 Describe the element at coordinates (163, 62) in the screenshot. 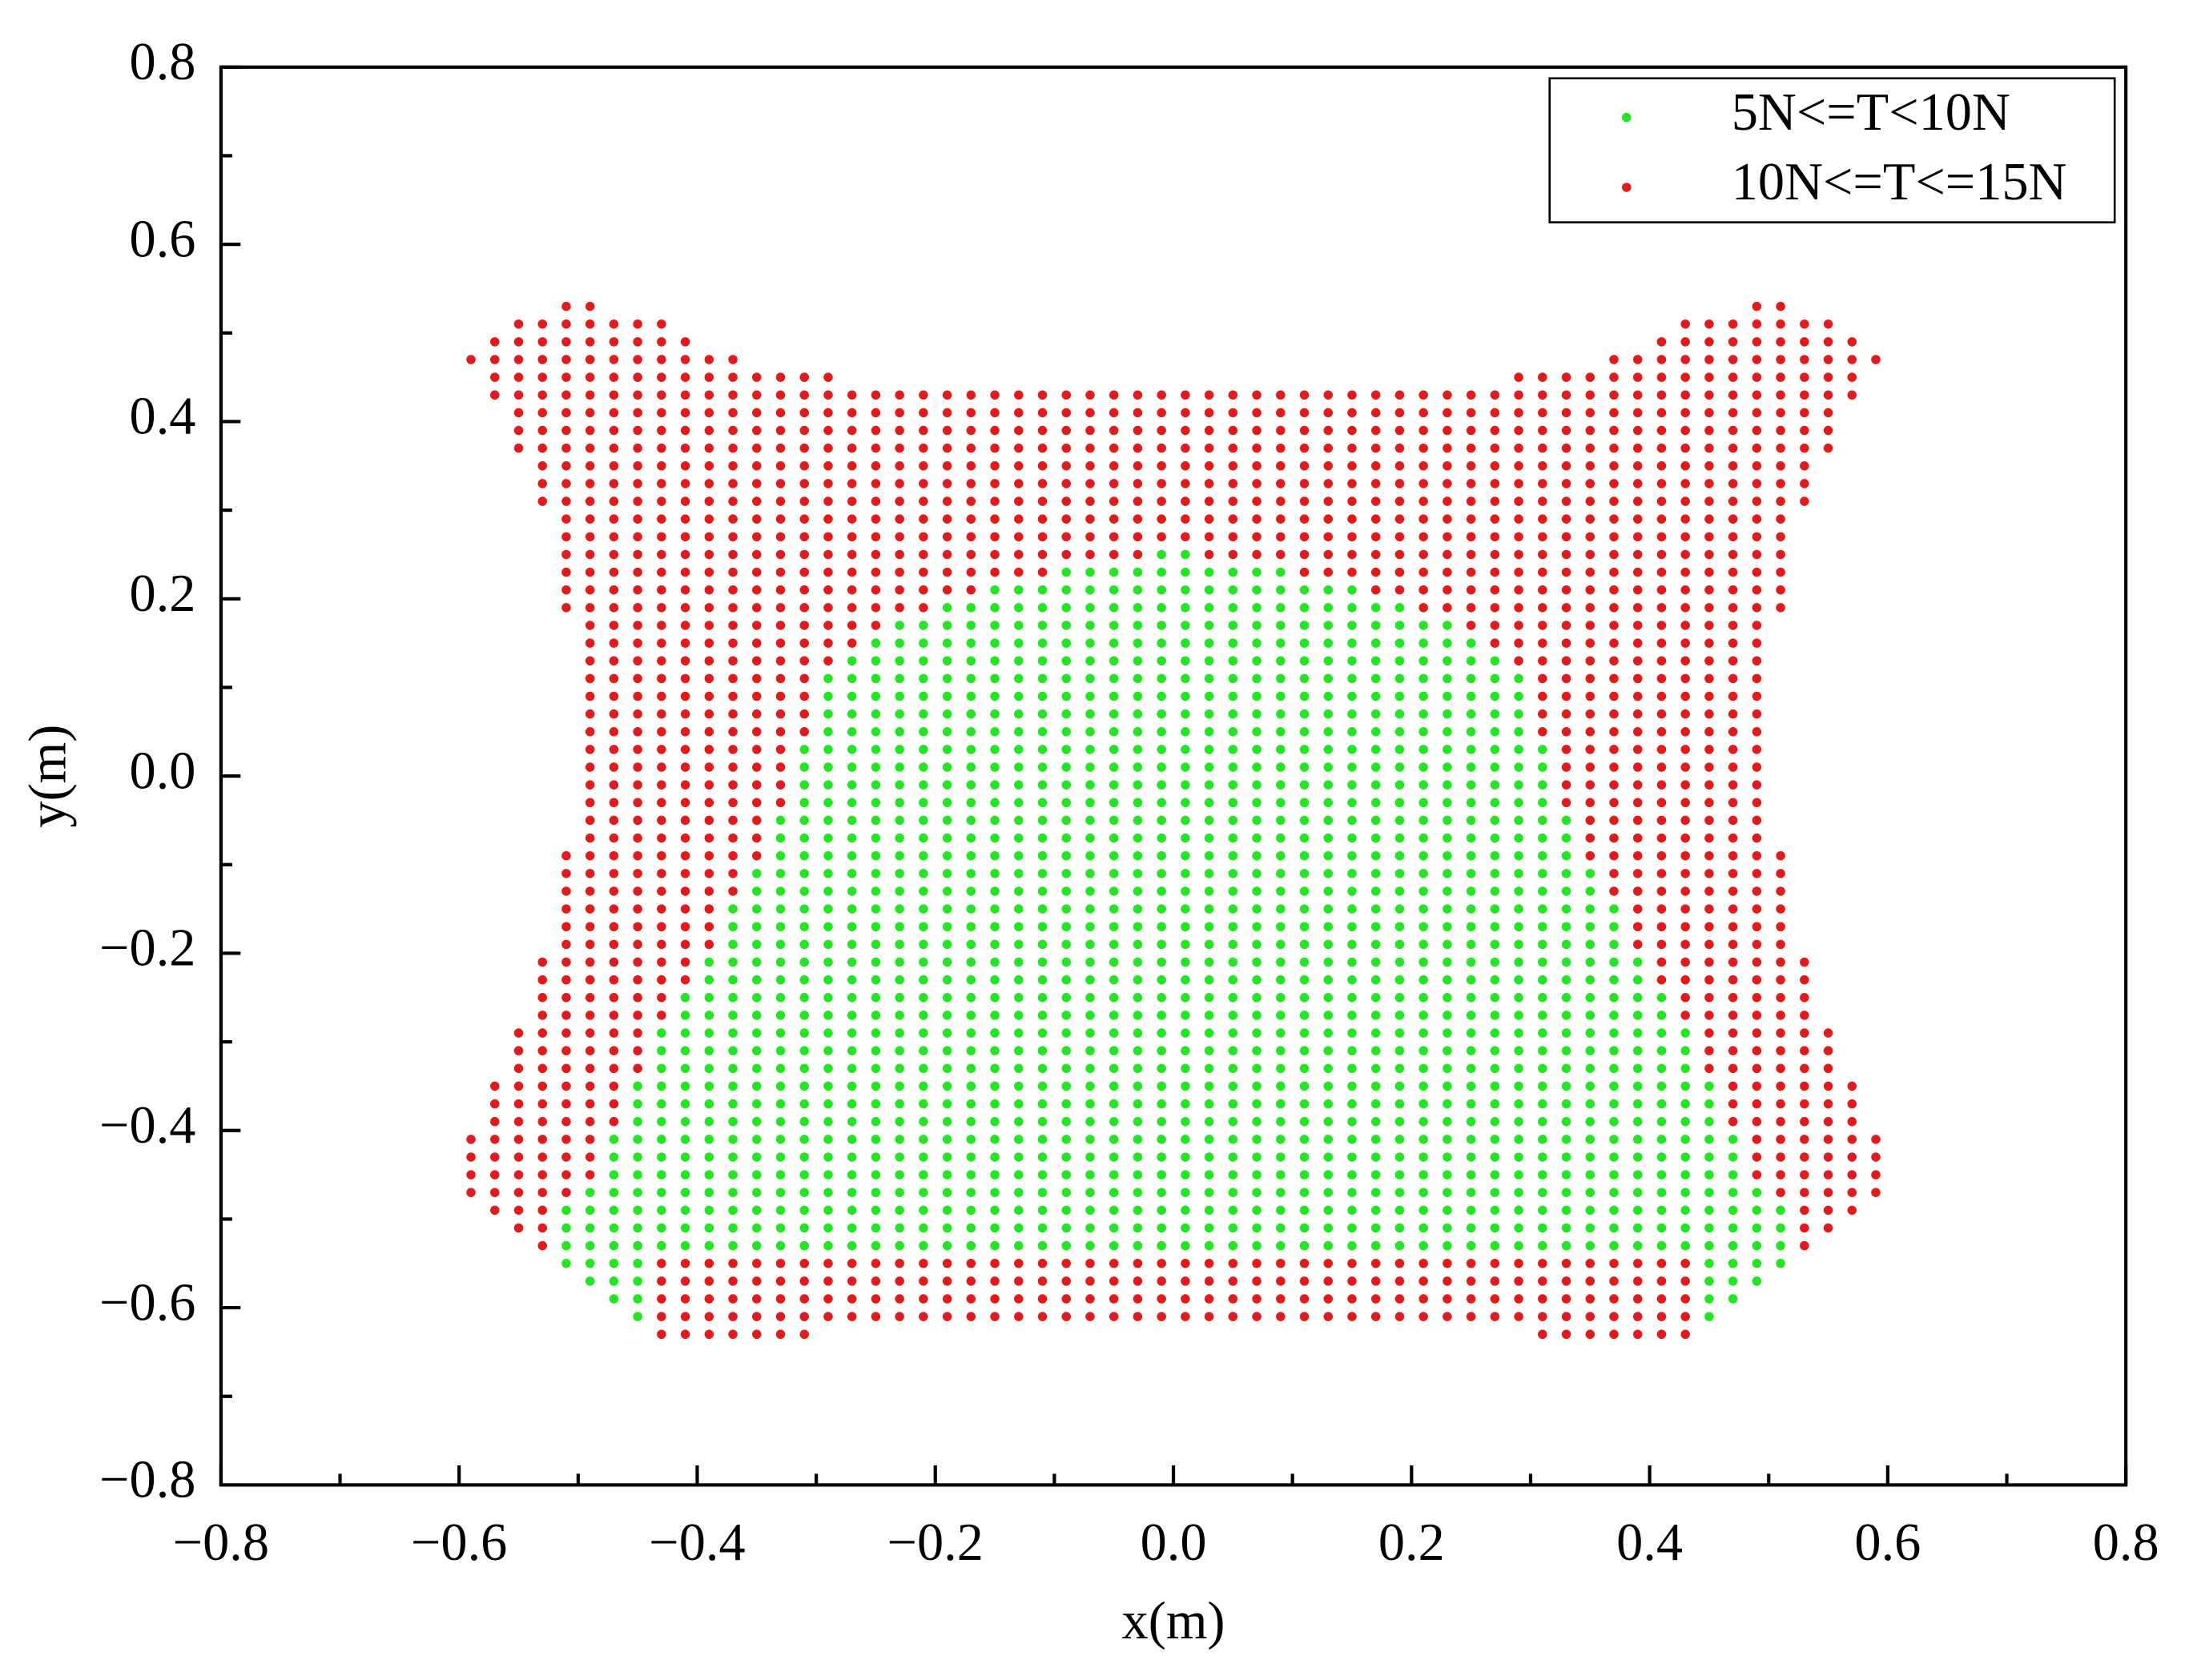

I see `y-tick-label: 0.8` at that location.